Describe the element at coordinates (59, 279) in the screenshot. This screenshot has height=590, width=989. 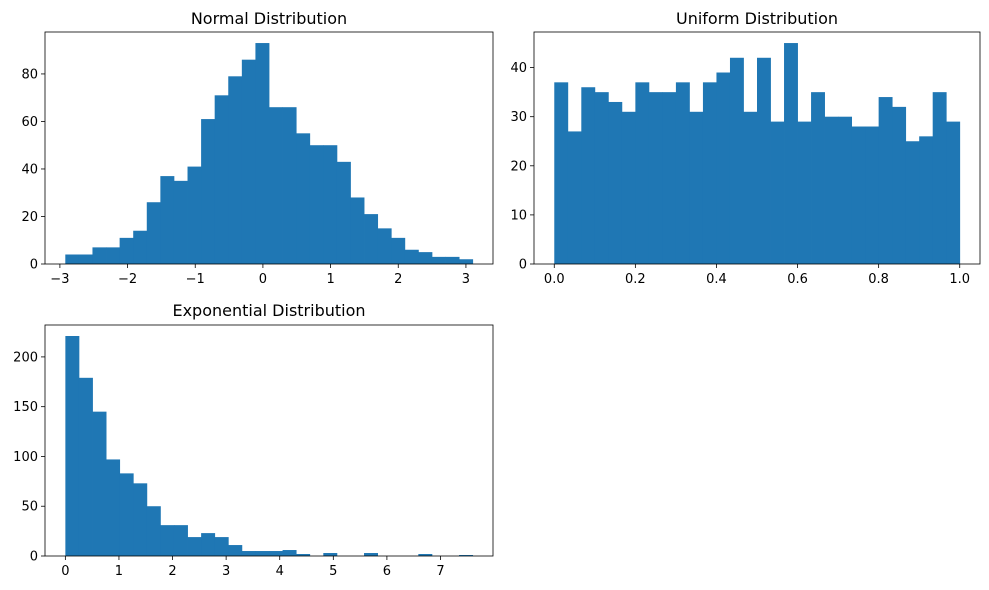
I see `x-tick-label: −3` at that location.